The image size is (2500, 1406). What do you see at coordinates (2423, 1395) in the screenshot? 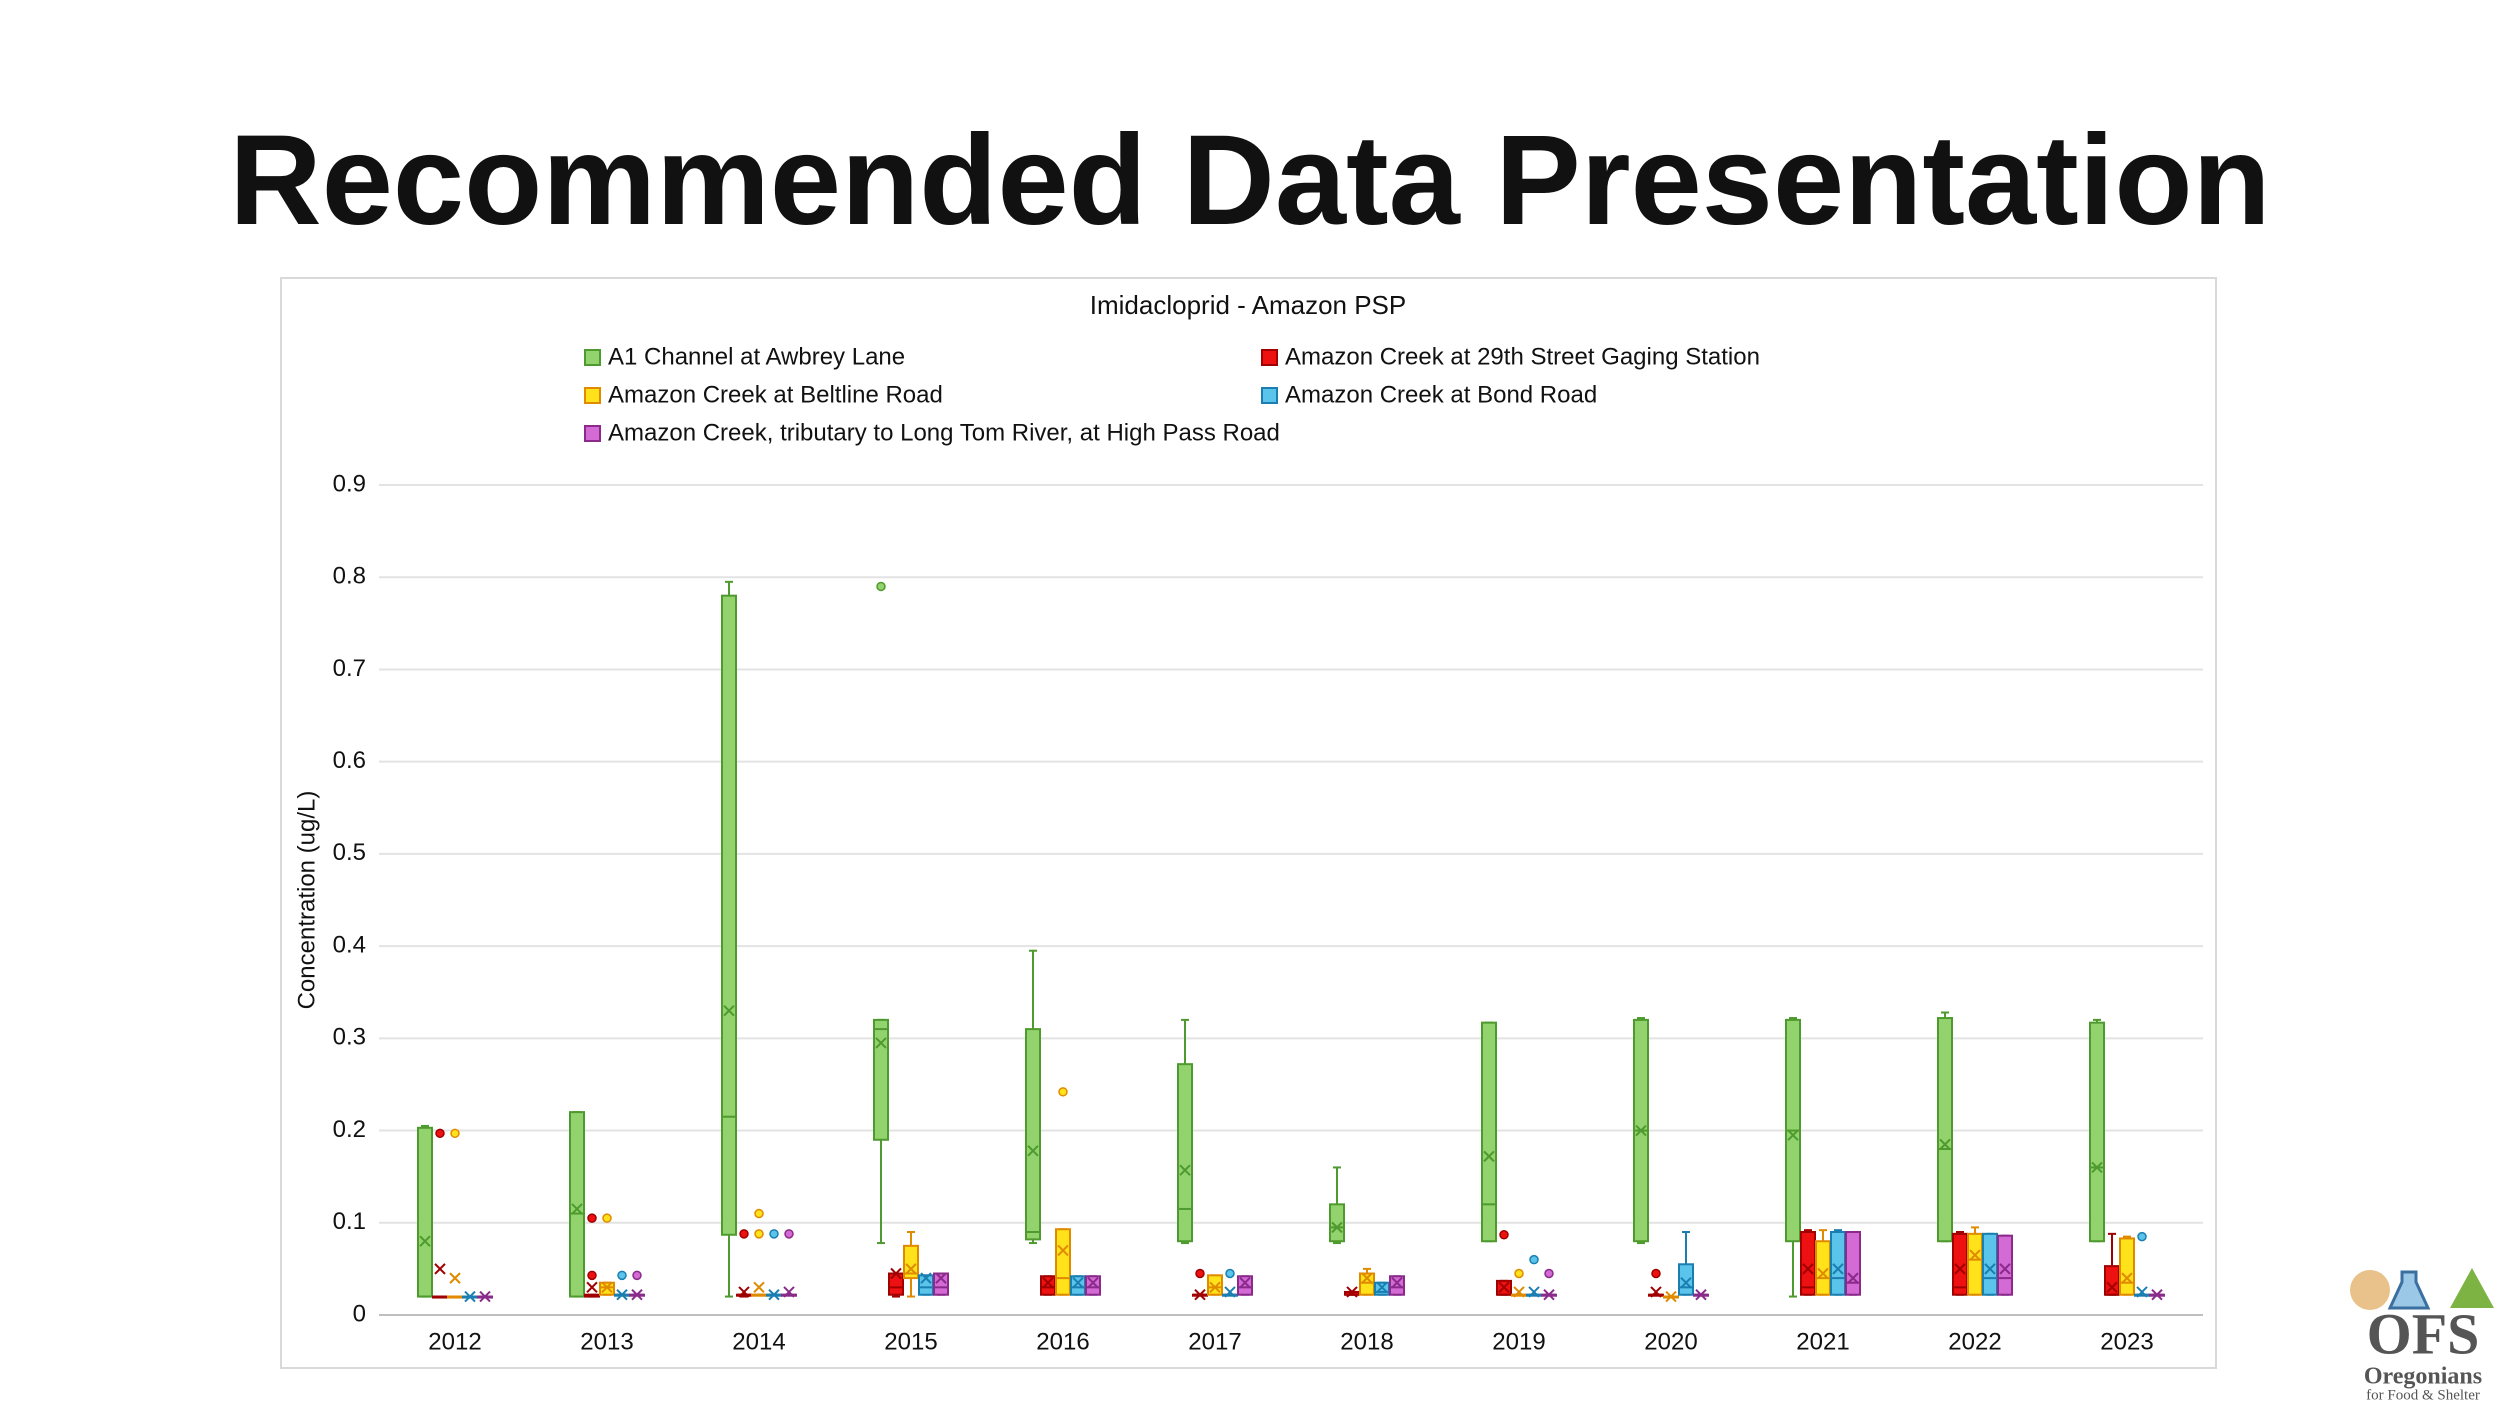
I see `logo-tagline: for Food & Shelter` at bounding box center [2423, 1395].